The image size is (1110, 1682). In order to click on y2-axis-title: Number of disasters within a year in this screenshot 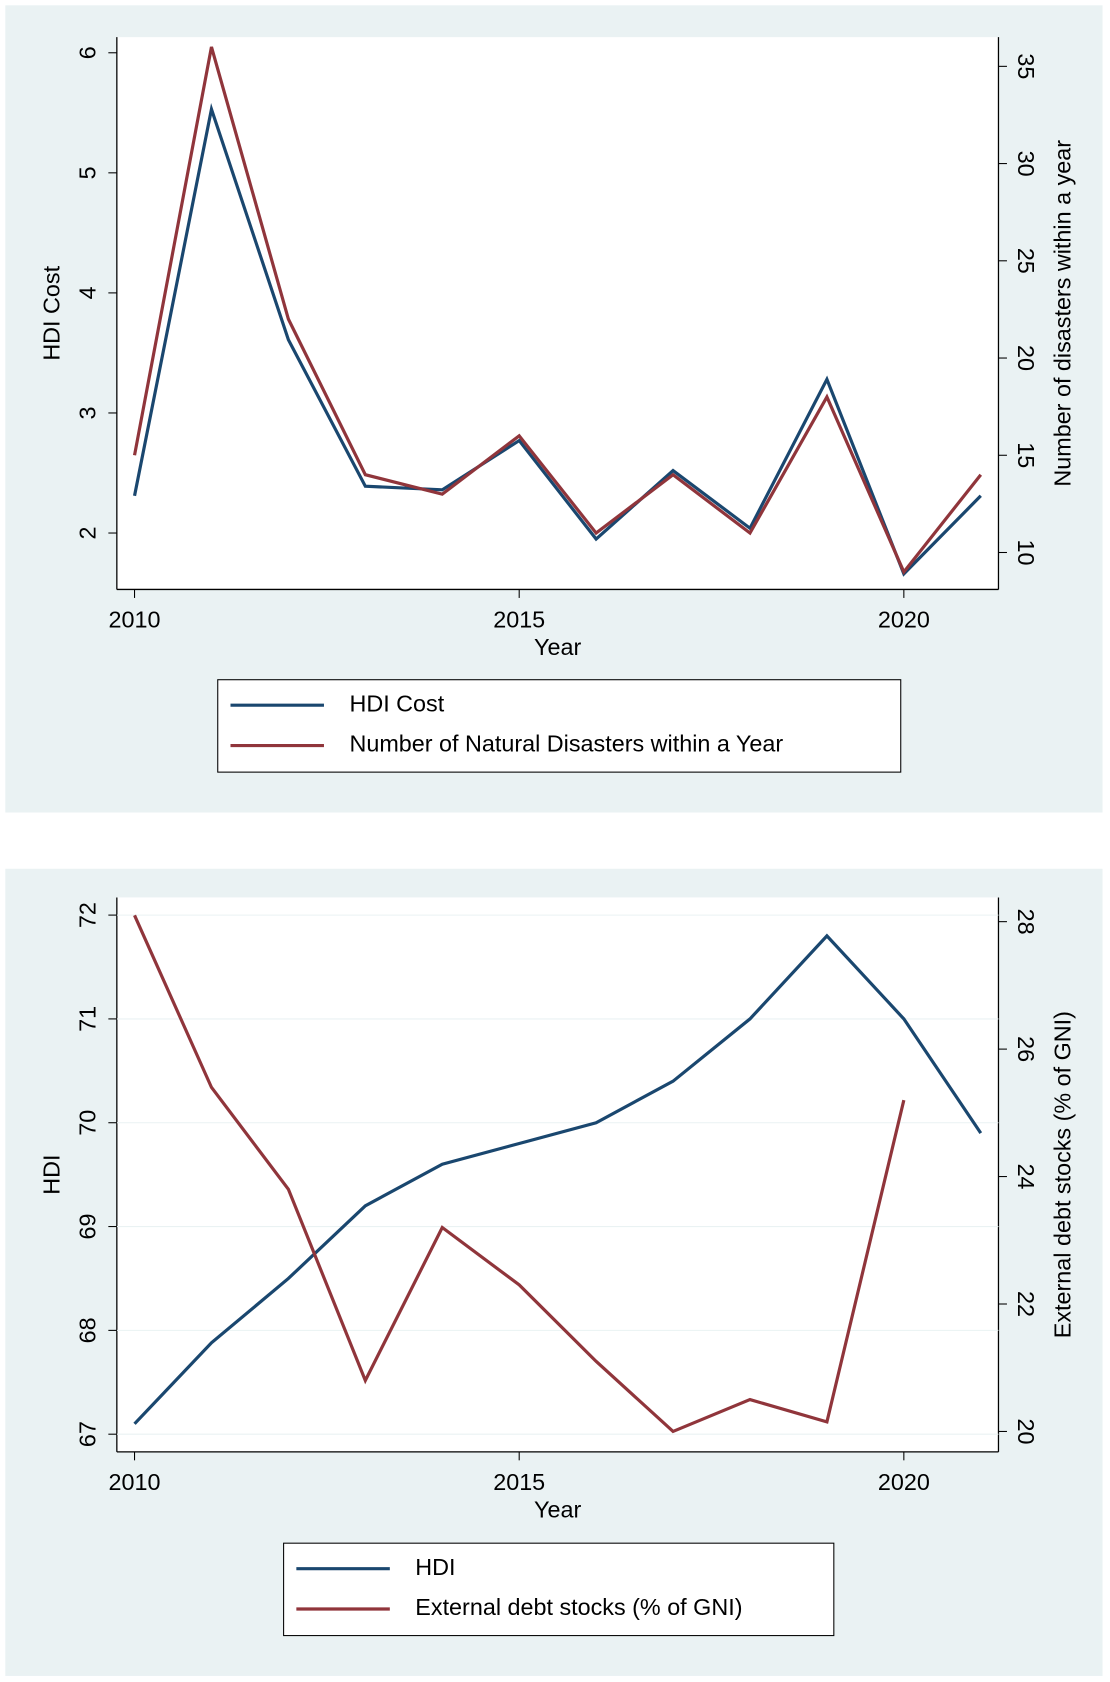, I will do `click(1062, 313)`.